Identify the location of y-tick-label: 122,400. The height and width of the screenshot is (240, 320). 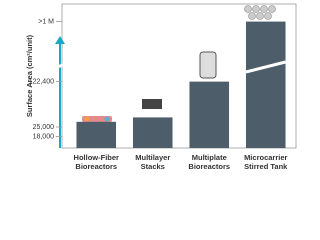
(41, 81).